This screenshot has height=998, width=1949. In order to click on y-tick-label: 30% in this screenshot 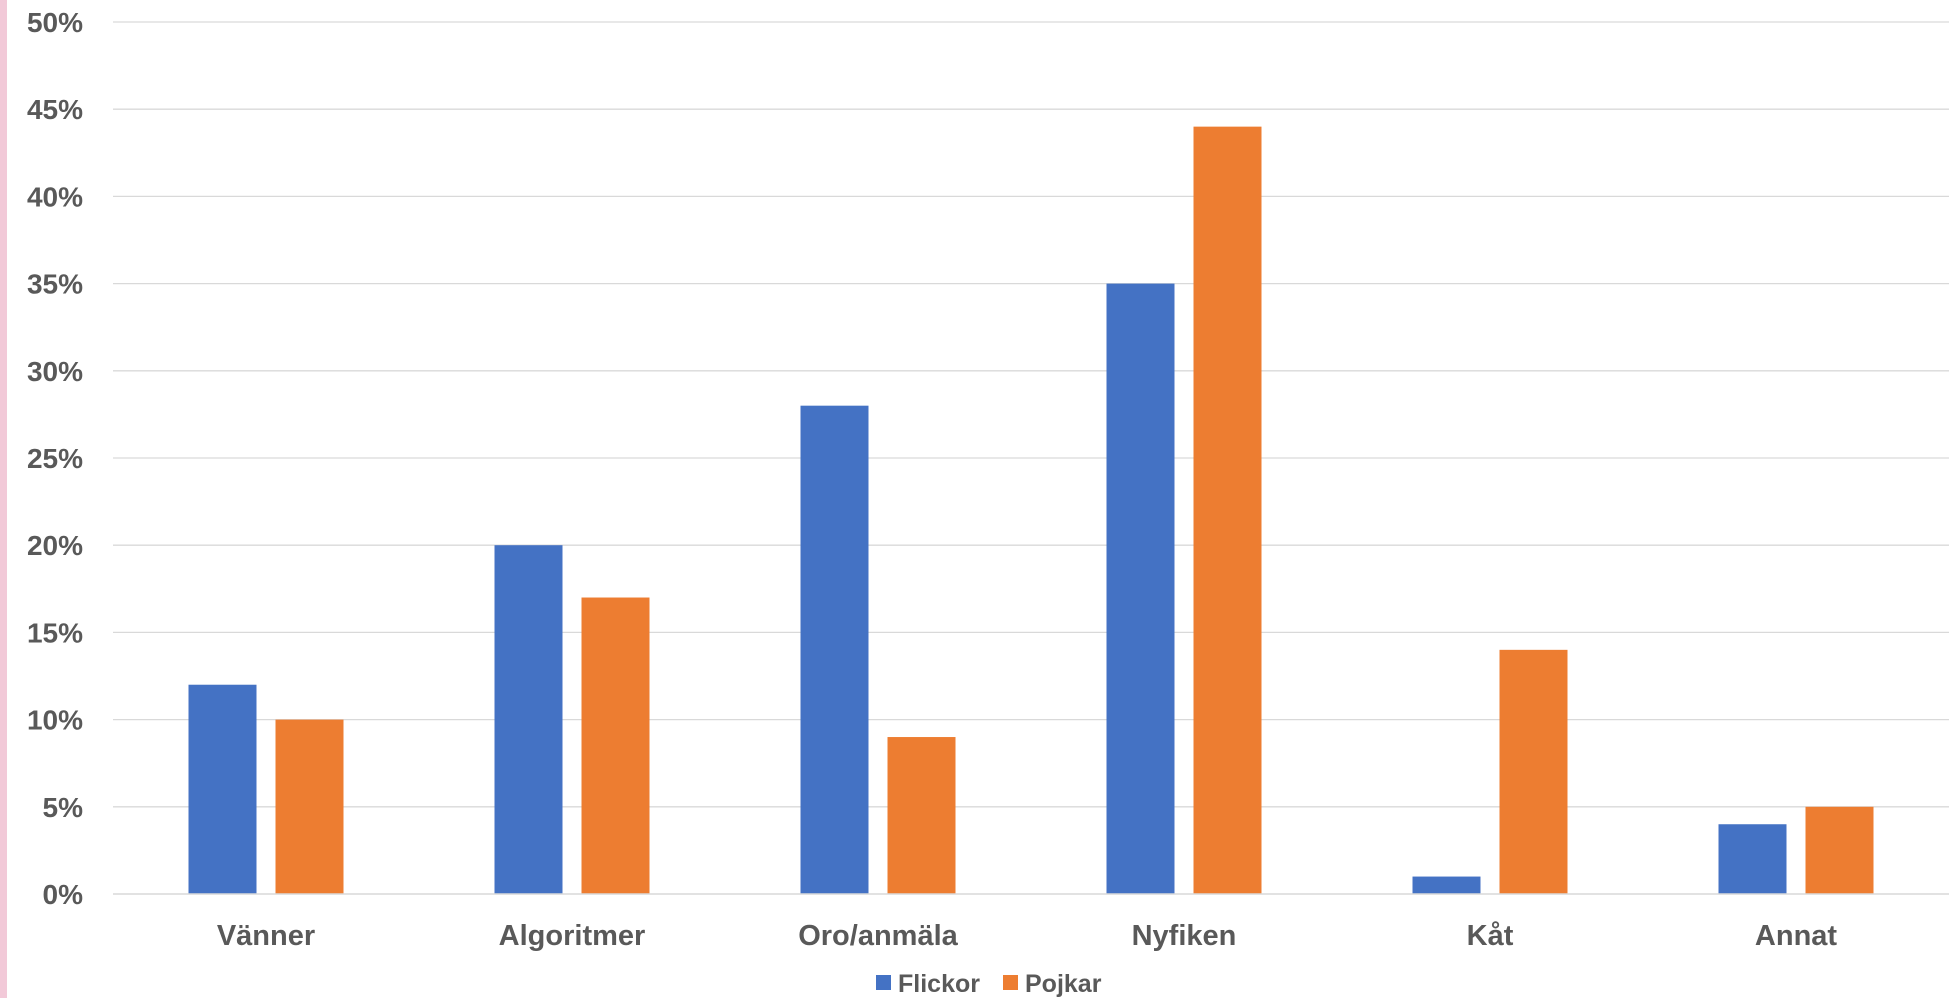, I will do `click(55, 371)`.